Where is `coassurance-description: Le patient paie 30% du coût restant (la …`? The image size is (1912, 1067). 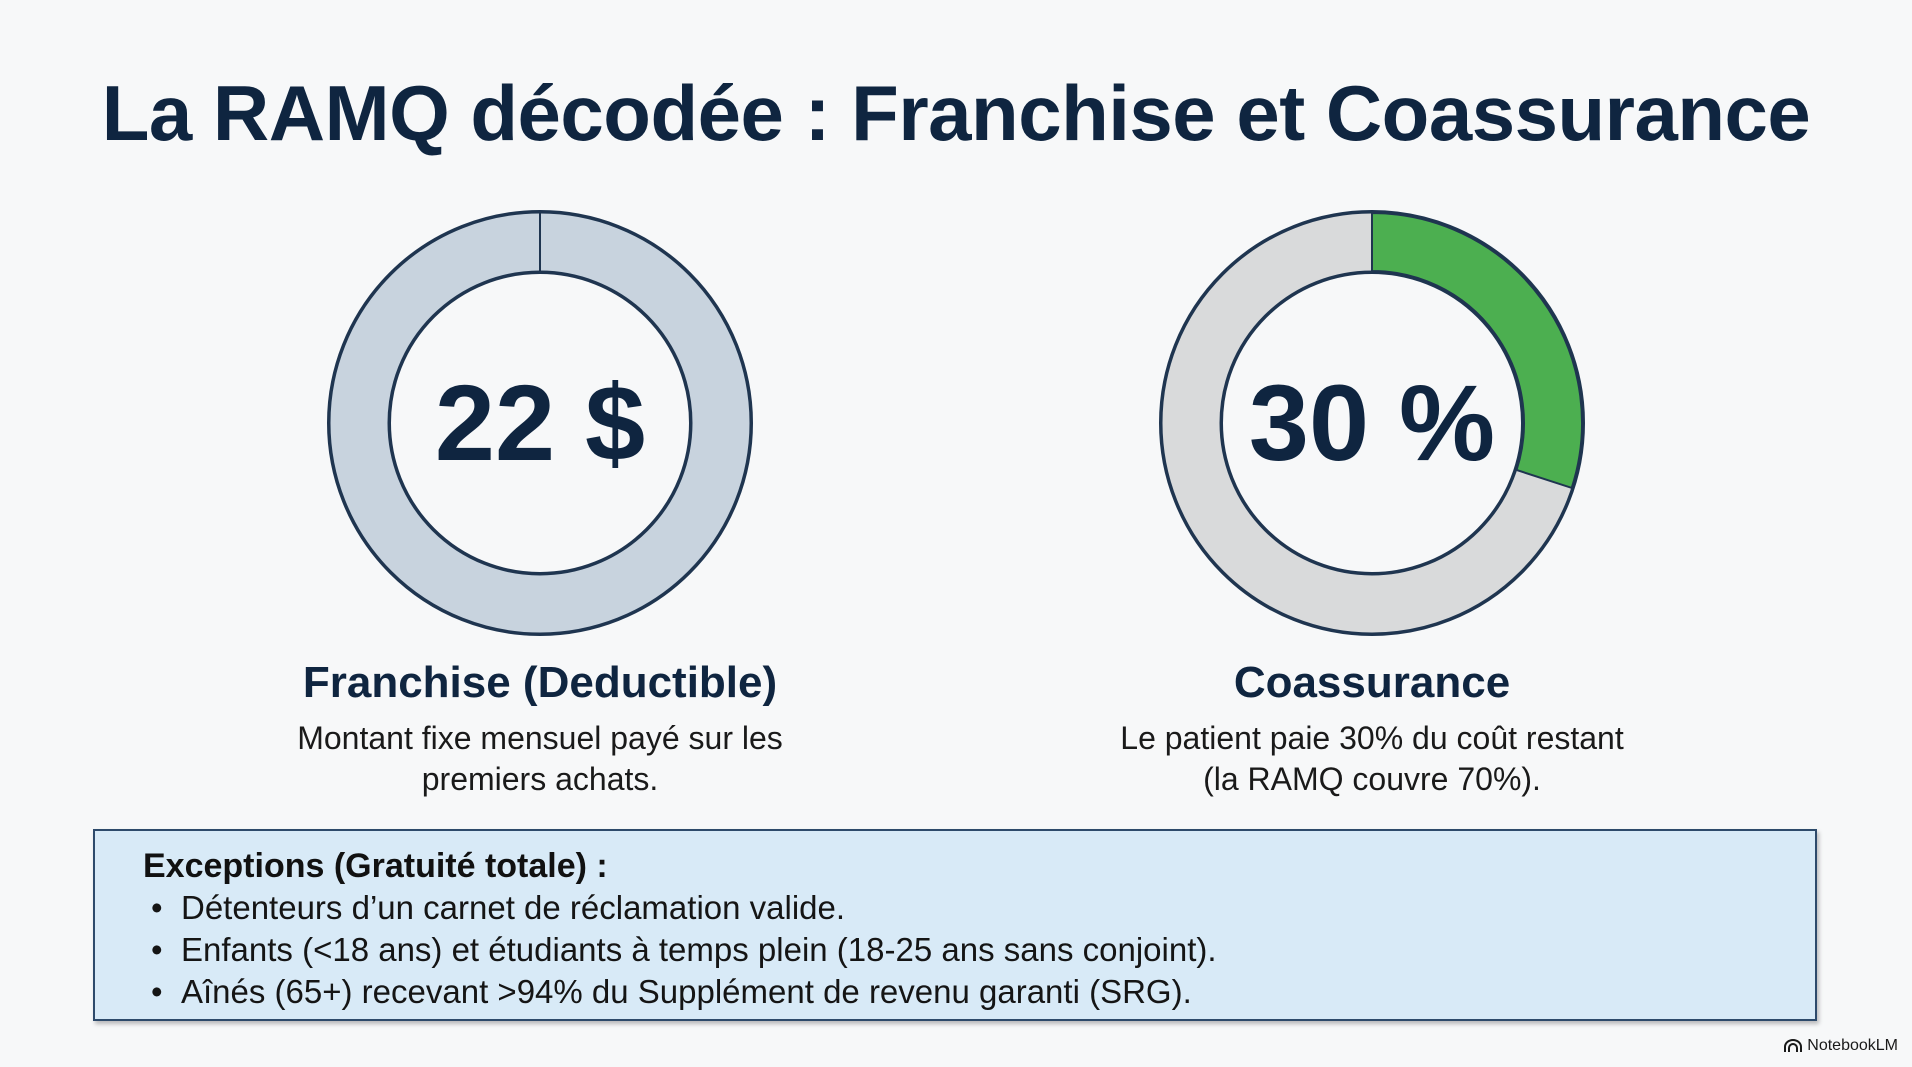 coassurance-description: Le patient paie 30% du coût restant (la … is located at coordinates (1372, 759).